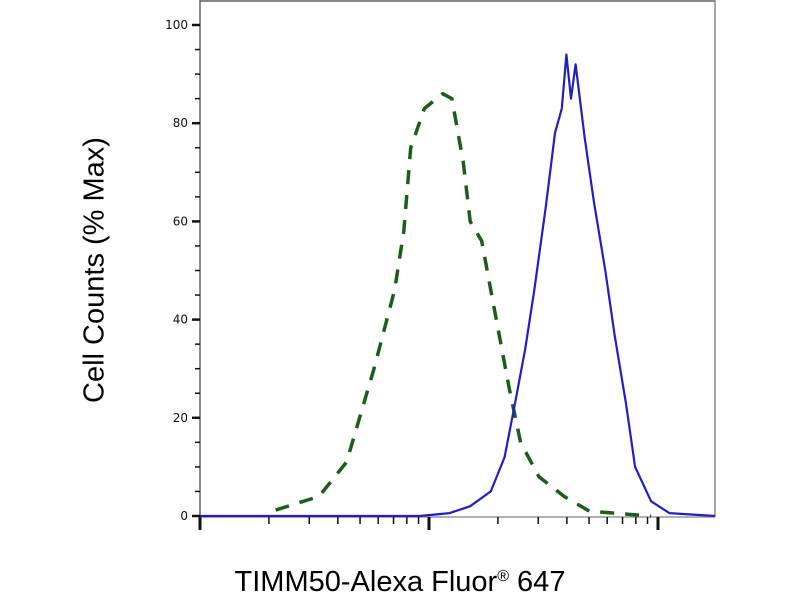 This screenshot has width=800, height=600. I want to click on y-tick-label: 0, so click(184, 516).